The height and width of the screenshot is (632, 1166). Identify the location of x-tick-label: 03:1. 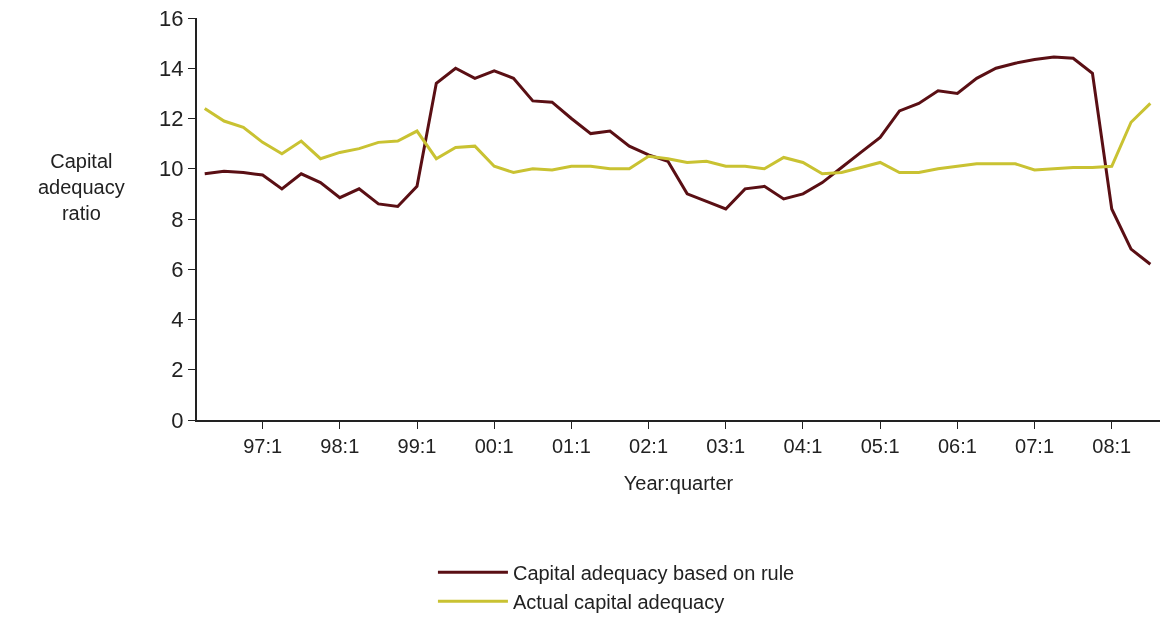
(726, 446).